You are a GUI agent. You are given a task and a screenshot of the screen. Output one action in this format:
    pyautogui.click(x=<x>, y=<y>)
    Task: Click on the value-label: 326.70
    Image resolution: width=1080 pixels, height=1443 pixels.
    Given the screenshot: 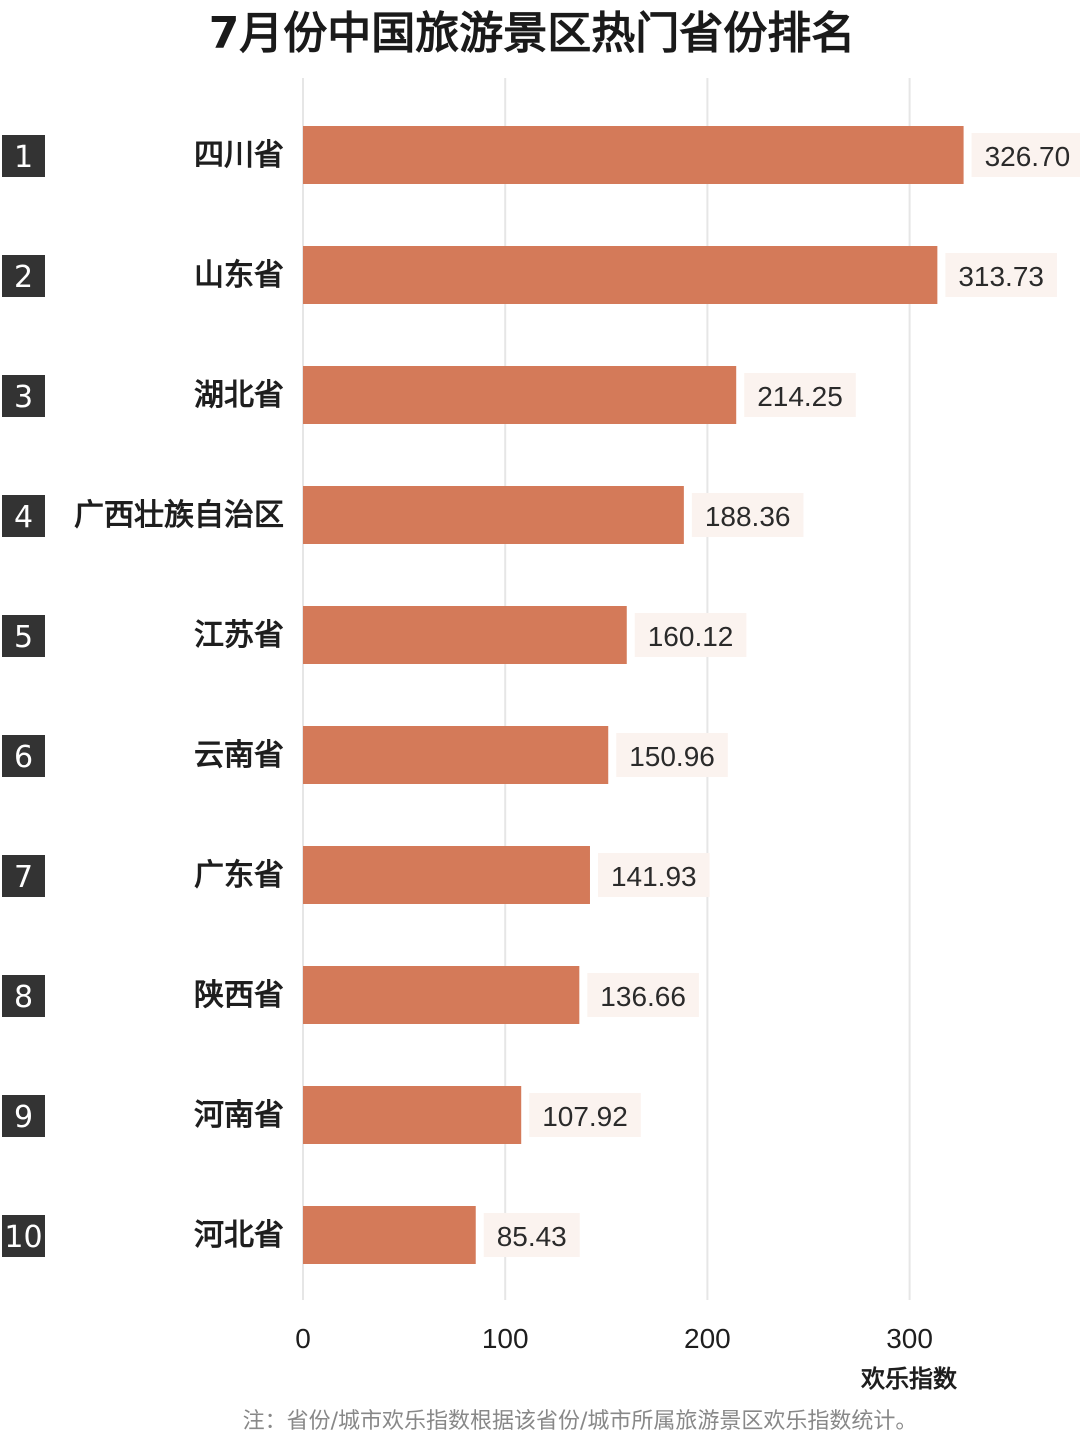 What is the action you would take?
    pyautogui.click(x=1028, y=156)
    